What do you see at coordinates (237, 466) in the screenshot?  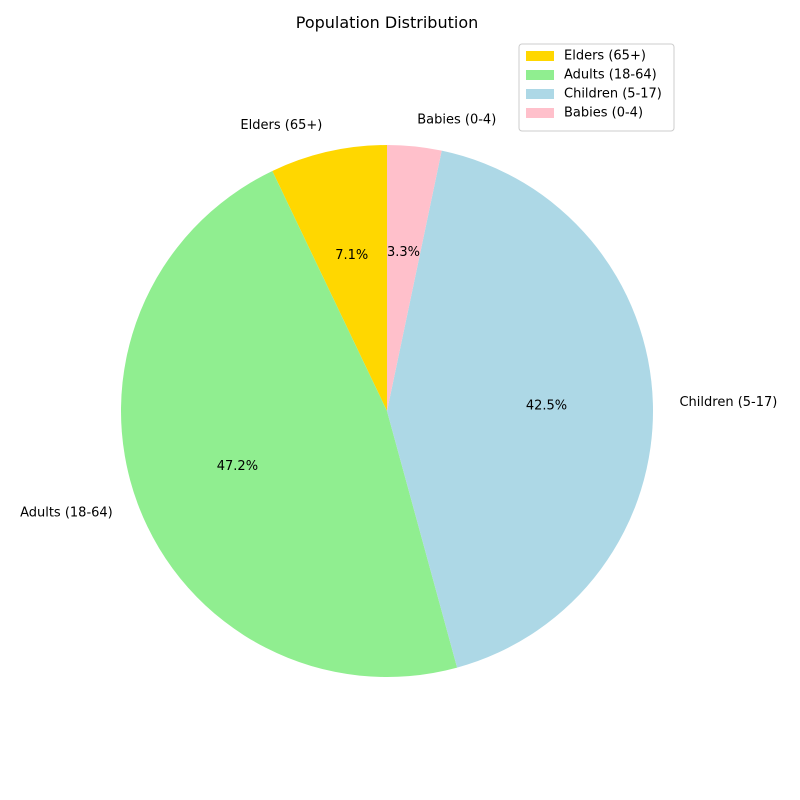 I see `slice-percent-adults-18-64: 47.2%` at bounding box center [237, 466].